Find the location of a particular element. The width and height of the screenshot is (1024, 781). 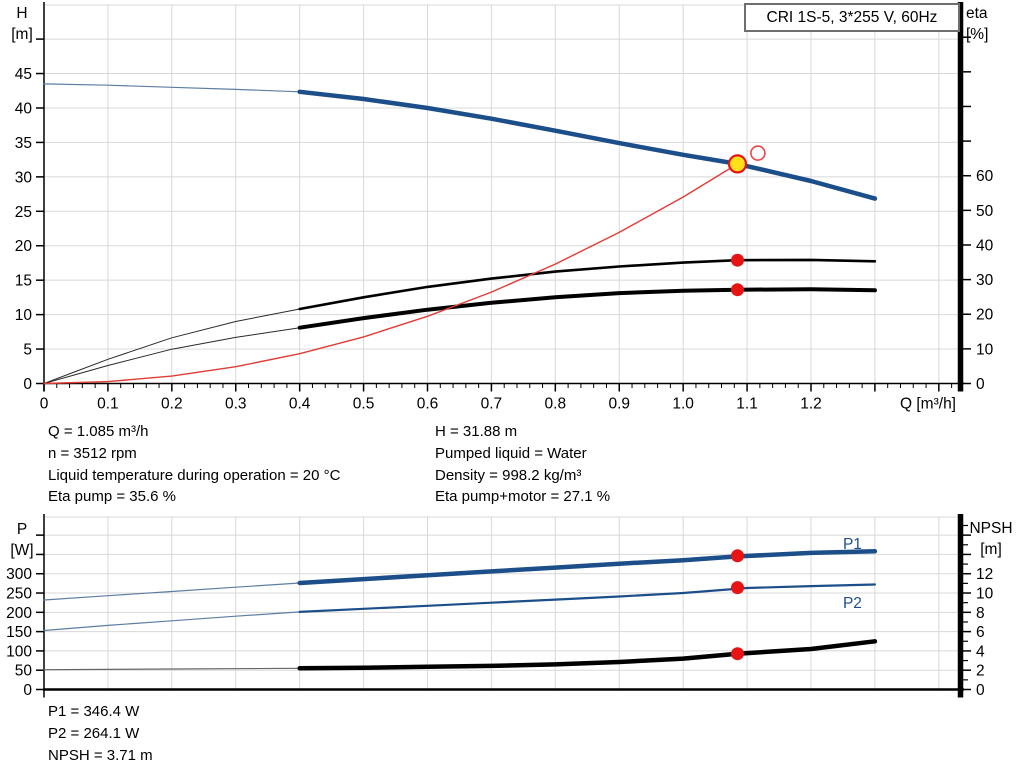

left-tick-label: 50 is located at coordinates (24, 671).